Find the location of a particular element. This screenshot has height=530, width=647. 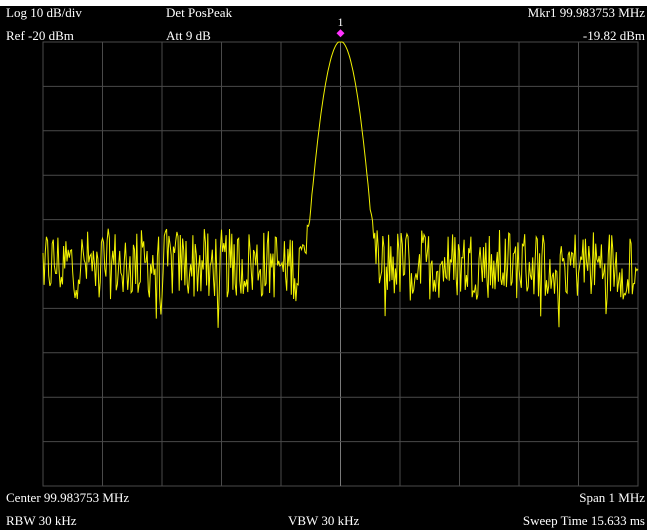

span-label: Span 1 MHz is located at coordinates (612, 497).